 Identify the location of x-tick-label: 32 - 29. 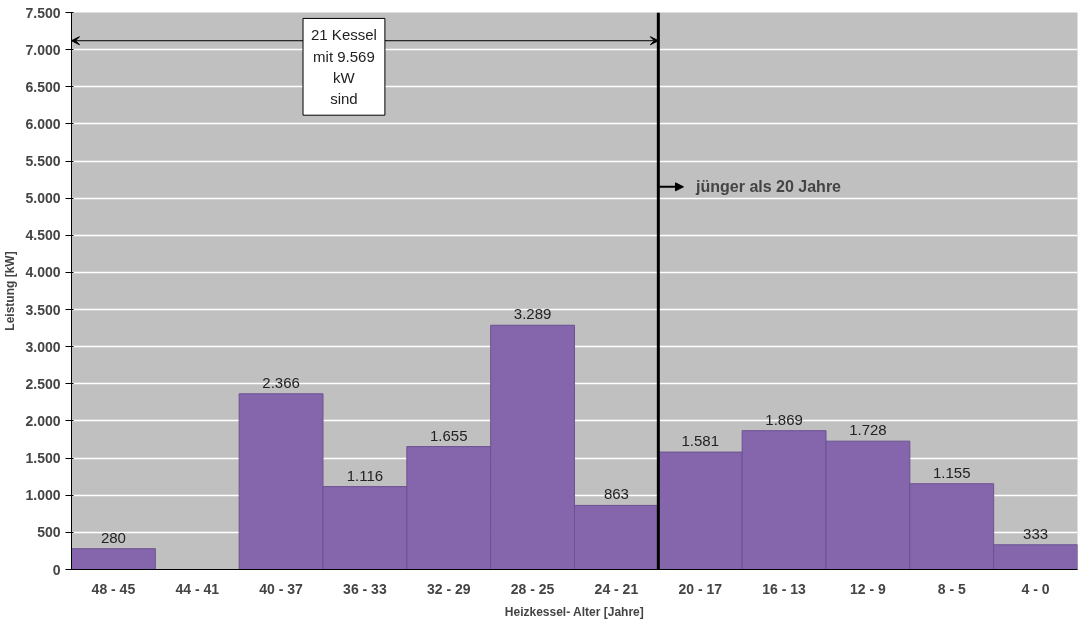
(448, 588).